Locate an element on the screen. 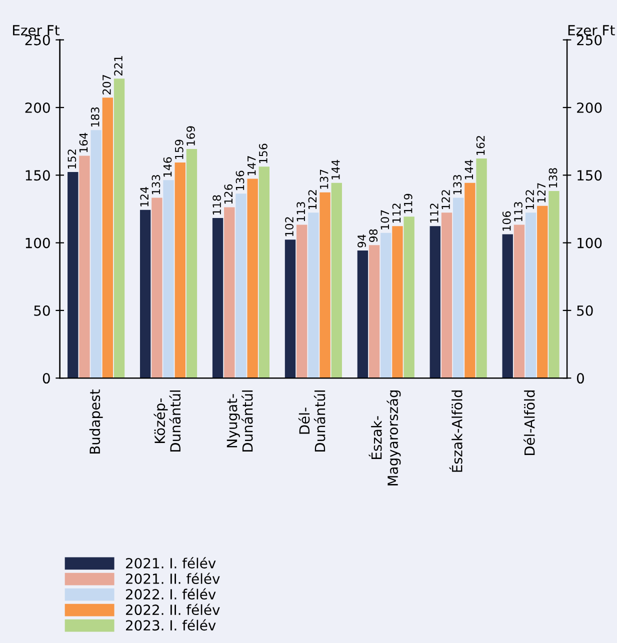 Image resolution: width=617 pixels, height=643 pixels. y-tick-label: 0 is located at coordinates (46, 378).